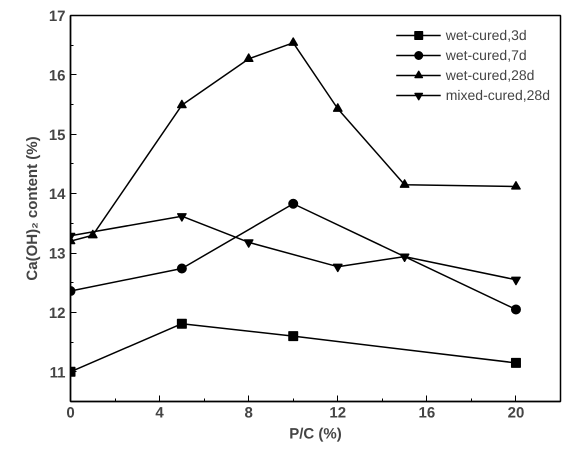 This screenshot has width=580, height=449. What do you see at coordinates (32, 208) in the screenshot?
I see `y-axis-title: Ca(OH)₂ content (%)` at bounding box center [32, 208].